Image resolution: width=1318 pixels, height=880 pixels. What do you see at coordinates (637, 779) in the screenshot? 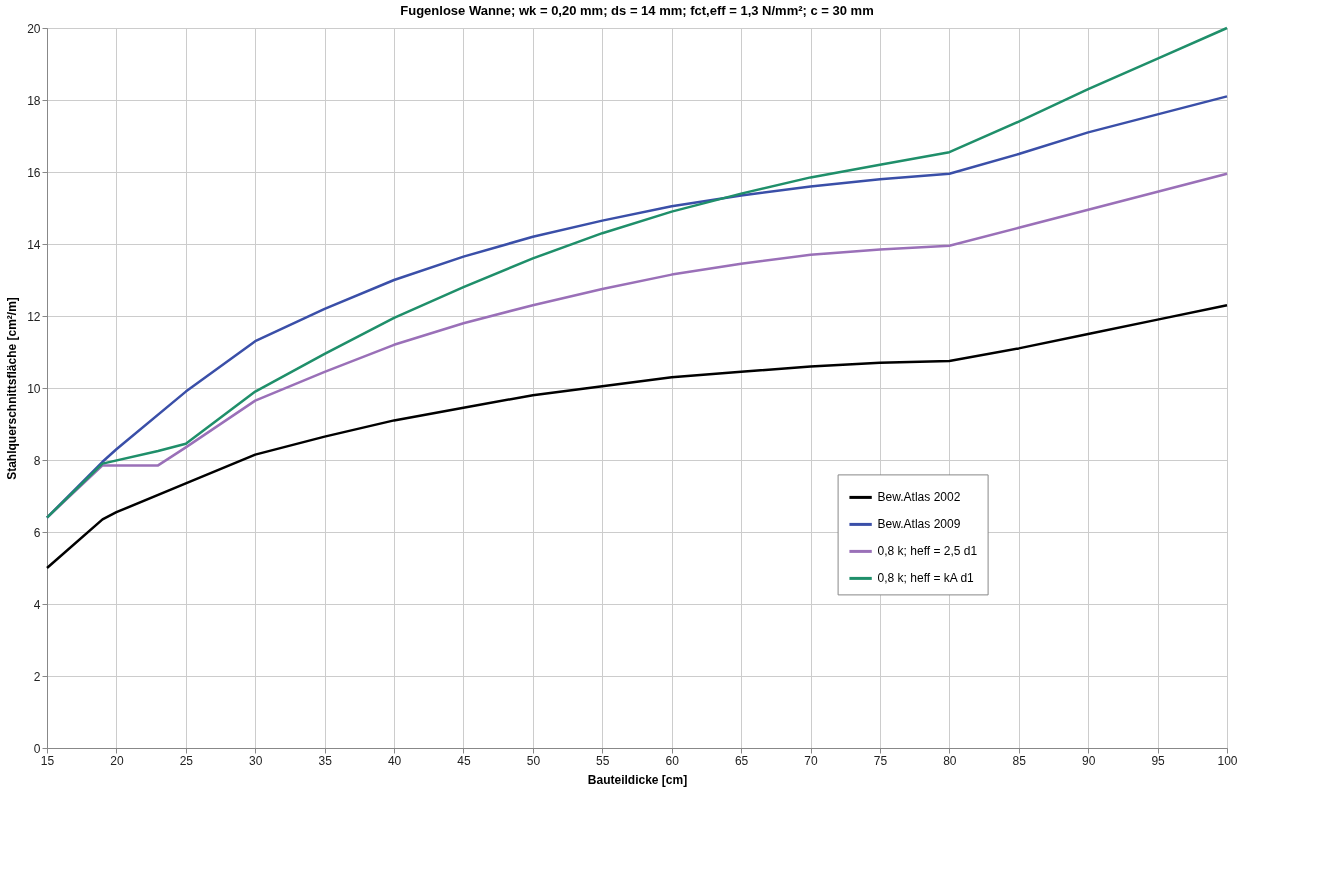
I see `x-axis-title: Bauteildicke [cm]` at bounding box center [637, 779].